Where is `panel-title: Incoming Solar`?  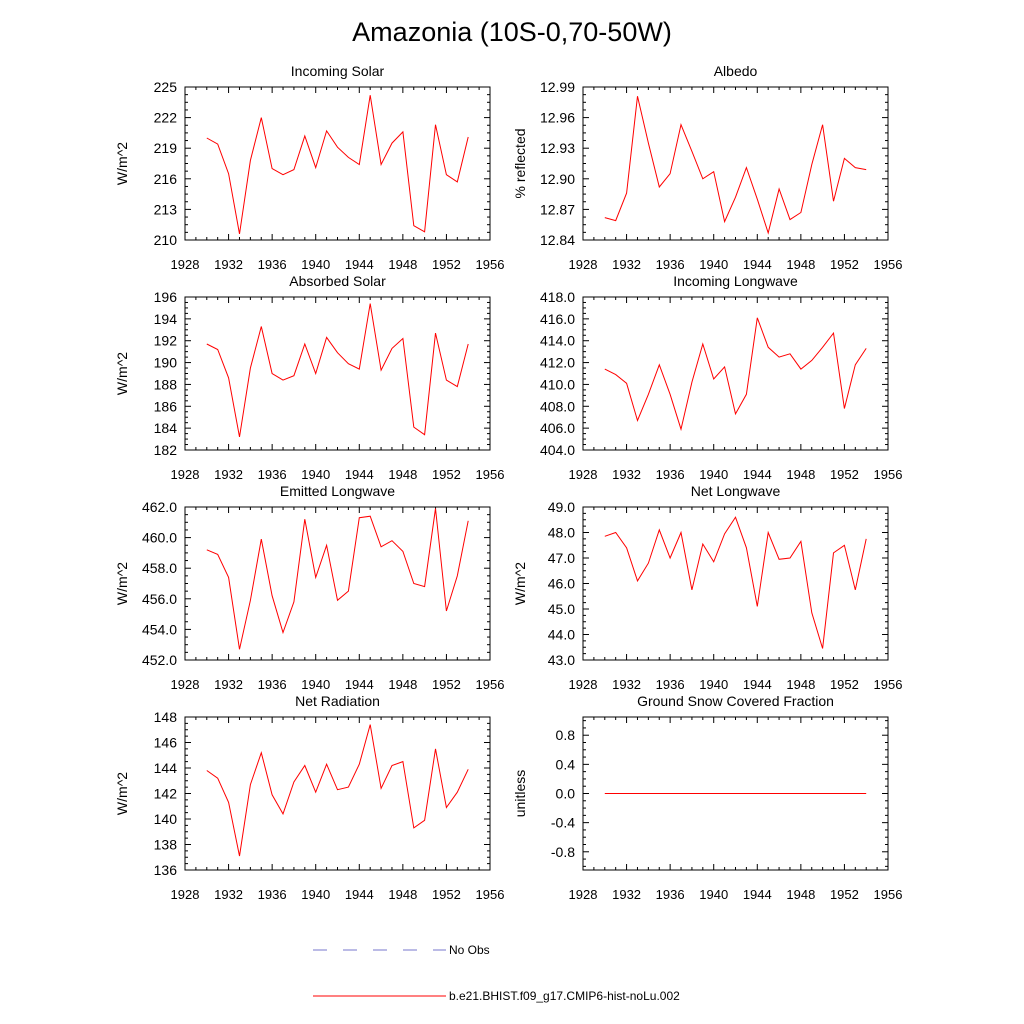 panel-title: Incoming Solar is located at coordinates (338, 71).